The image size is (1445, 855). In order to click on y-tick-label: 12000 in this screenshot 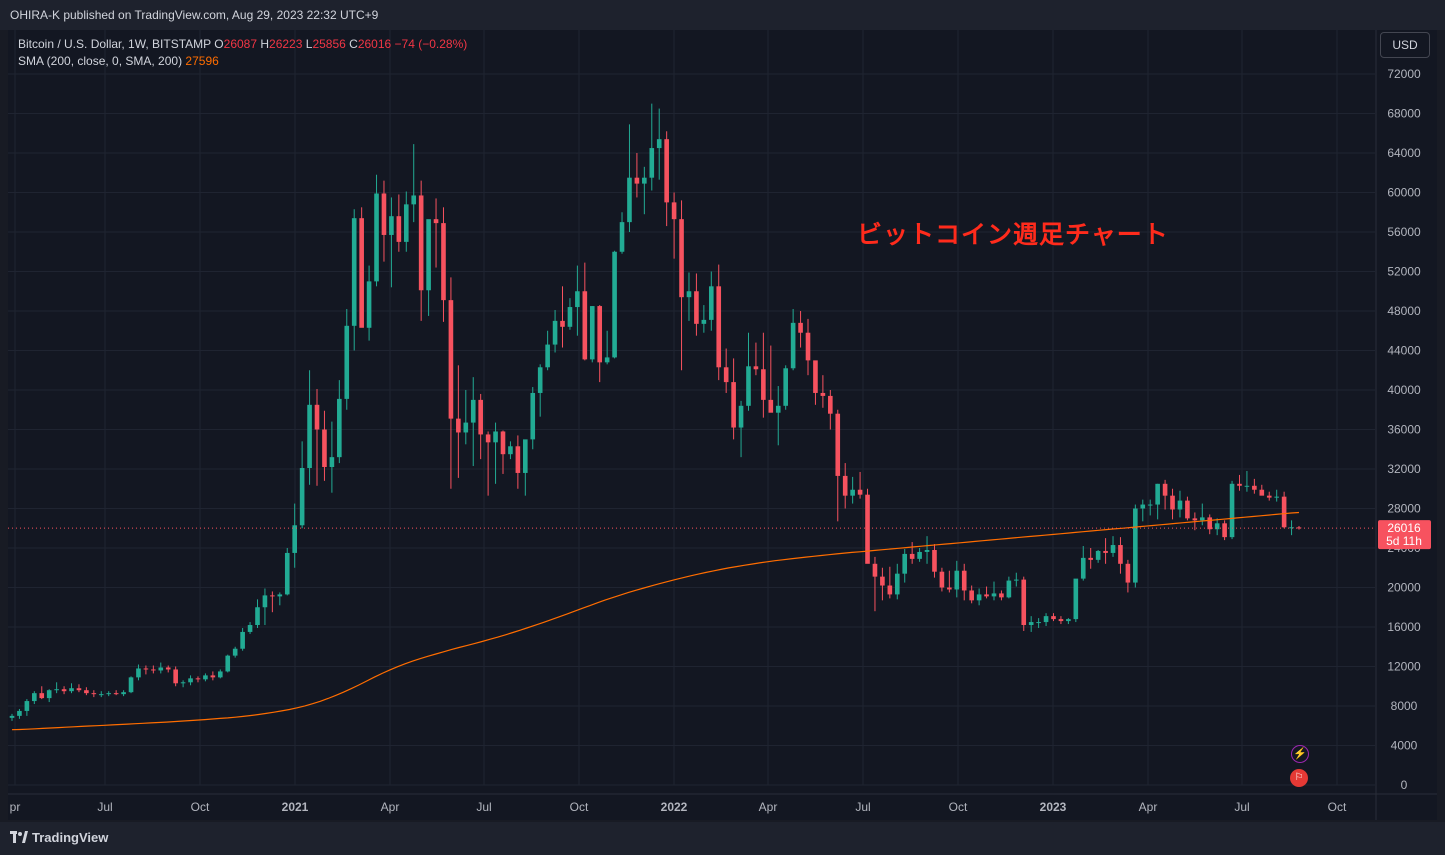, I will do `click(1404, 667)`.